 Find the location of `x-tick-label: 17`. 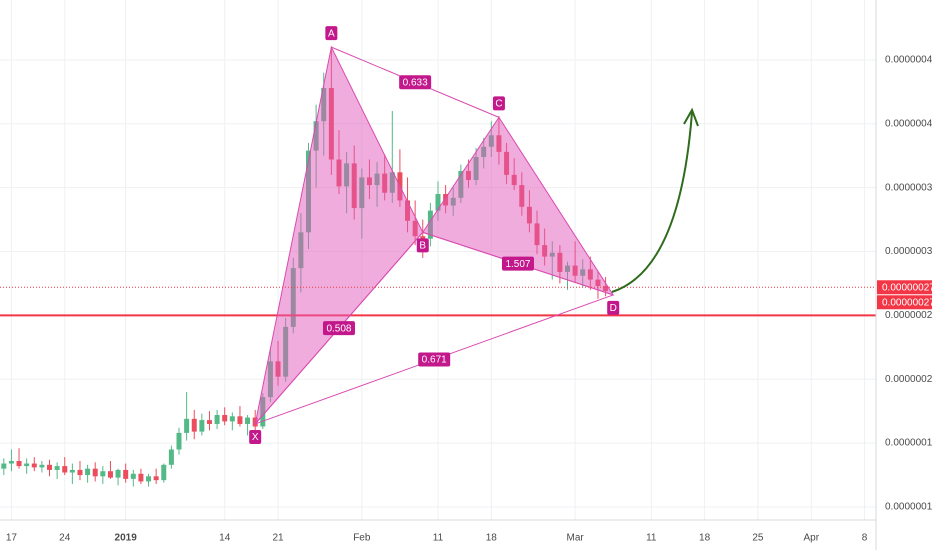

x-tick-label: 17 is located at coordinates (12, 538).